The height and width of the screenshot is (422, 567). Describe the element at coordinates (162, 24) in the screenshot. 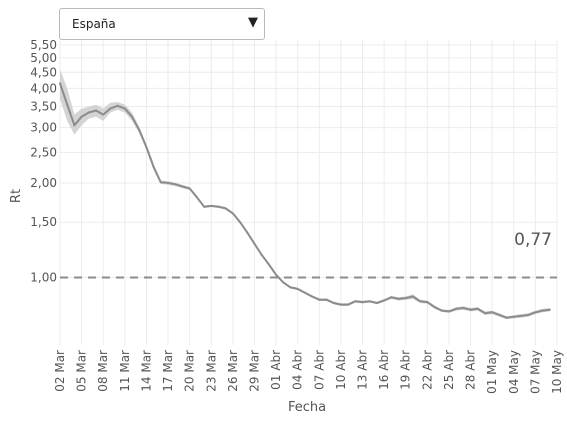

I see `region-select: España ▼` at that location.